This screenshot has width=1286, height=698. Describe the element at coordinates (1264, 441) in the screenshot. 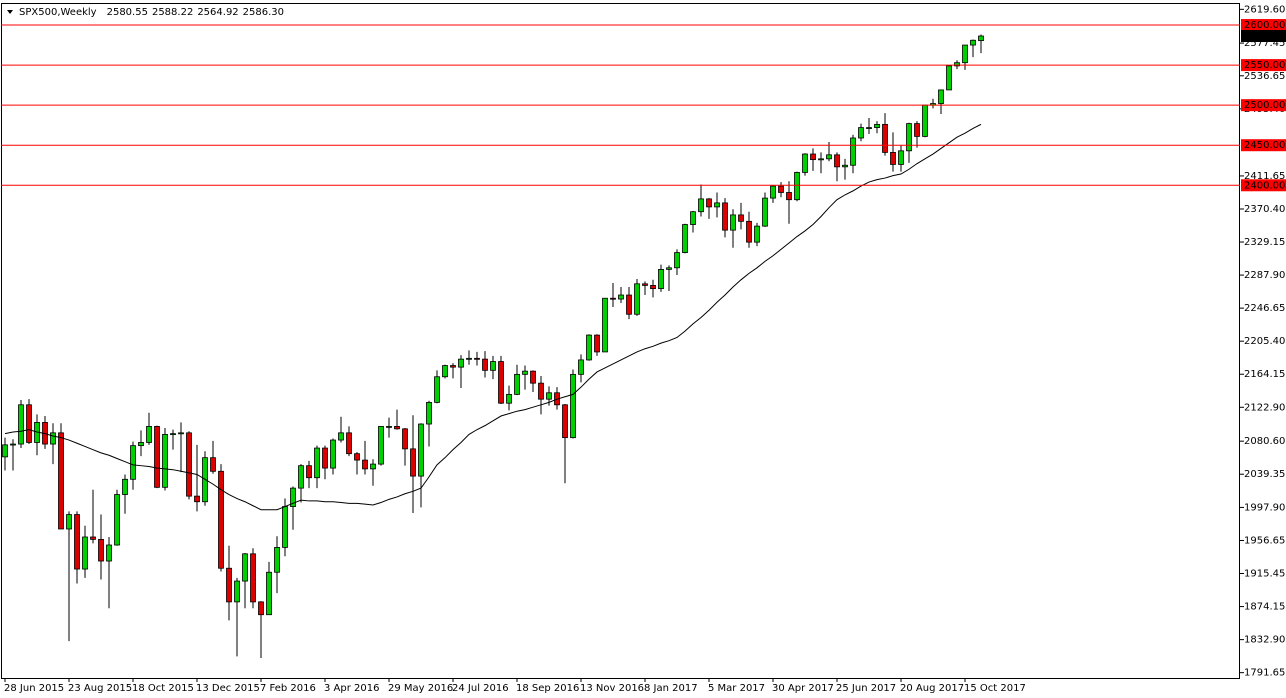

I see `y-tick-label: 2080.60` at that location.